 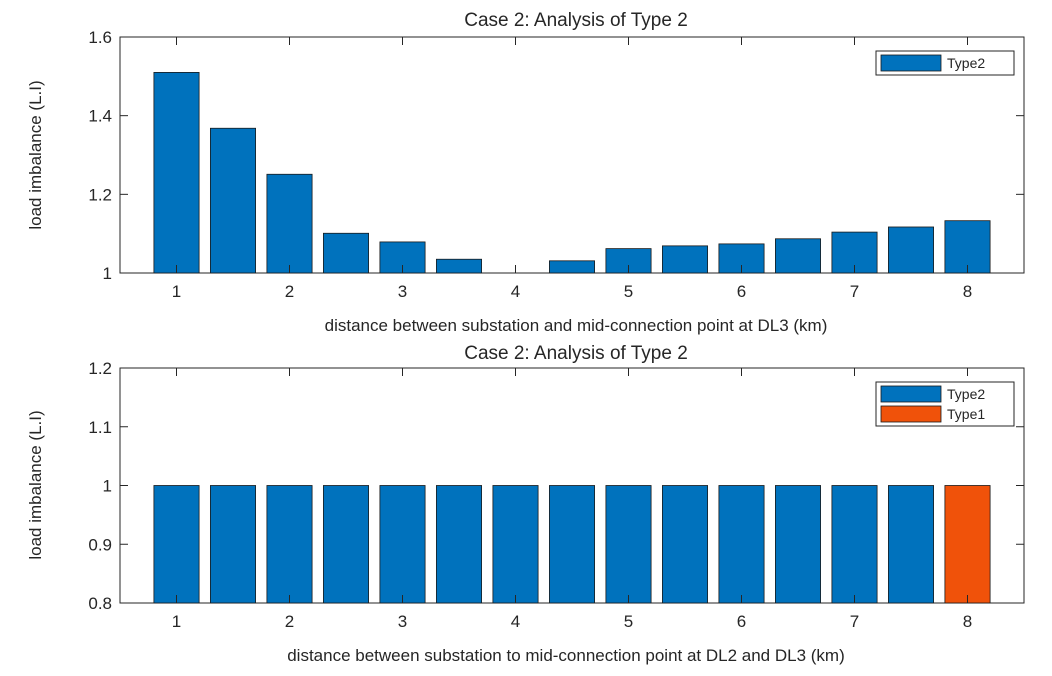 I want to click on y-tick-label: 1.4, so click(x=100, y=116).